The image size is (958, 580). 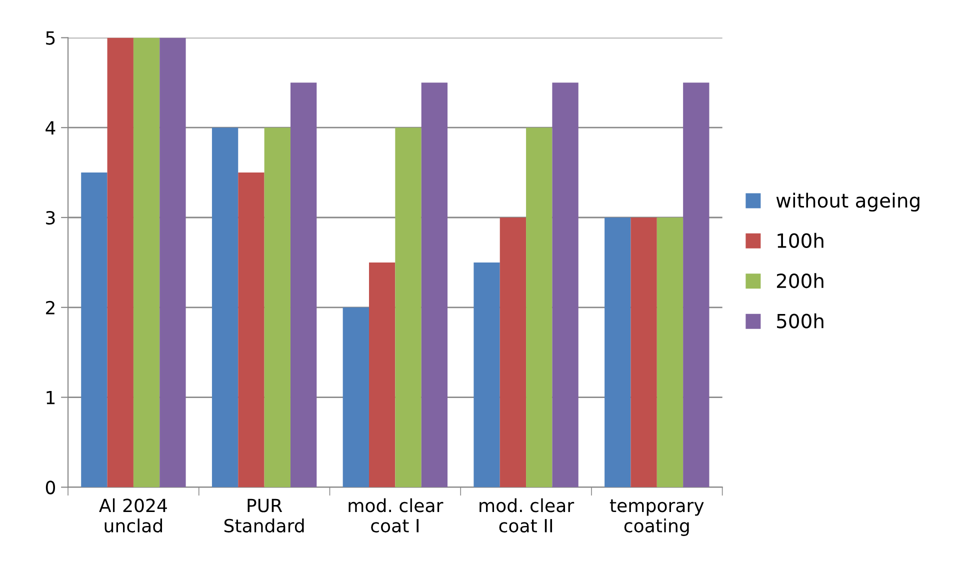 I want to click on legend-label: 200h, so click(x=800, y=280).